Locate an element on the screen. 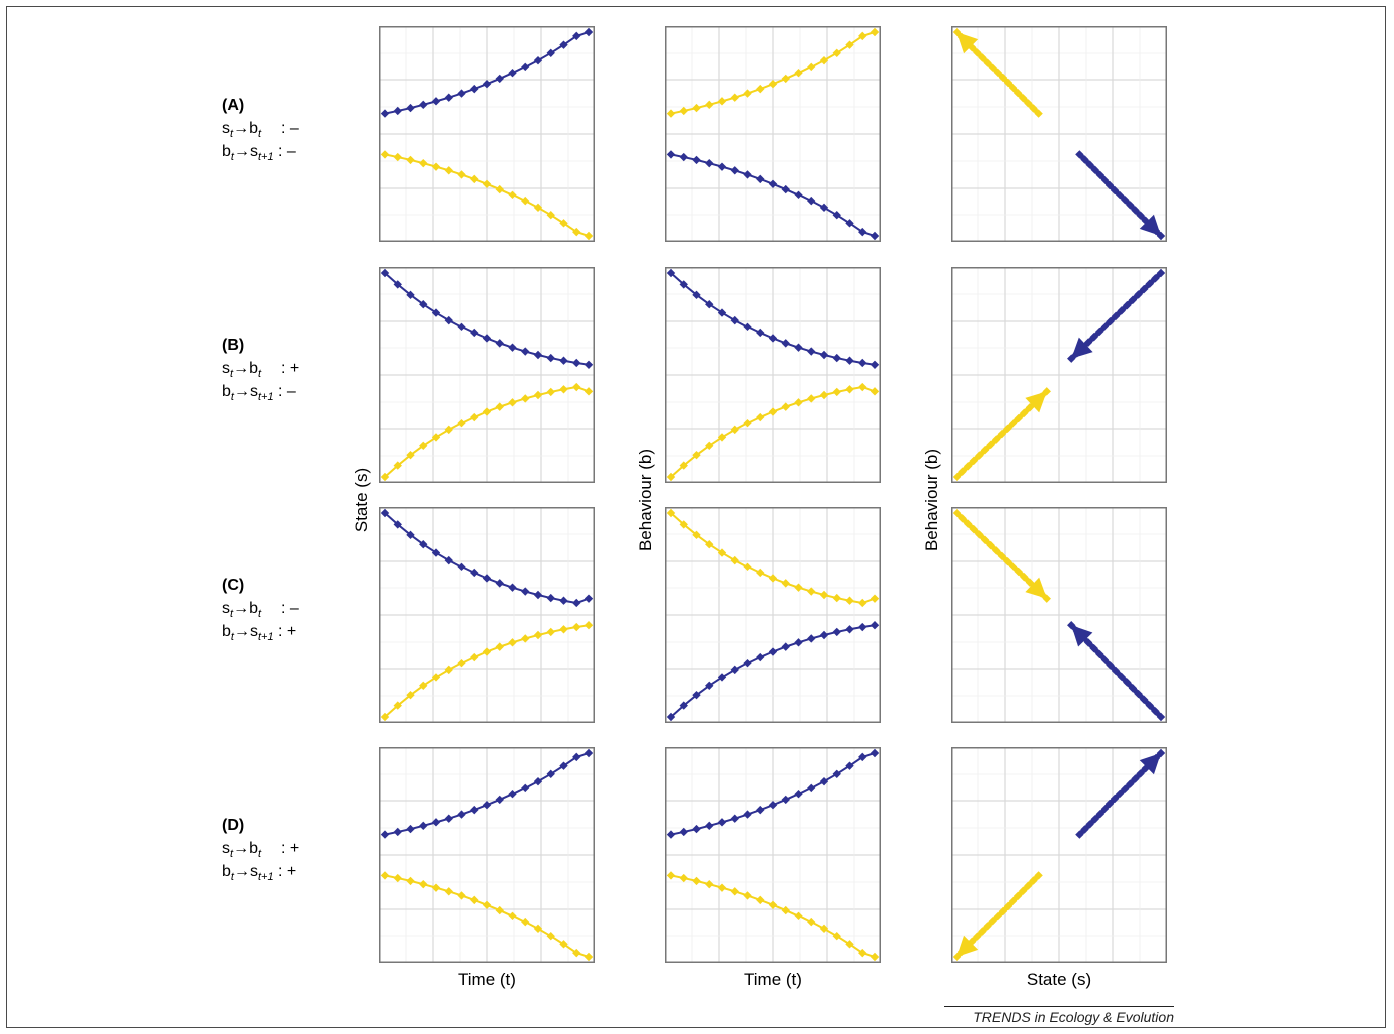  plot-D-state is located at coordinates (487, 855).